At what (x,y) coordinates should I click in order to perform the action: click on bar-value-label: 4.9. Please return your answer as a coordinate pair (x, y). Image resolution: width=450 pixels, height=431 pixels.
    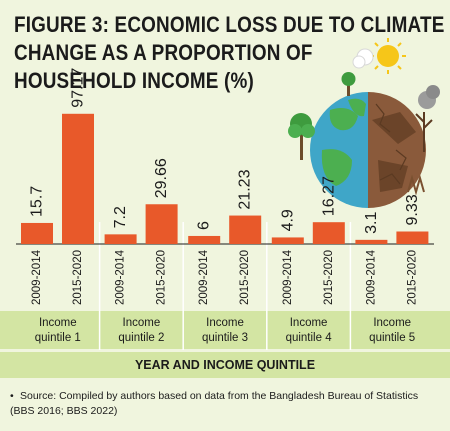
    Looking at the image, I should click on (287, 220).